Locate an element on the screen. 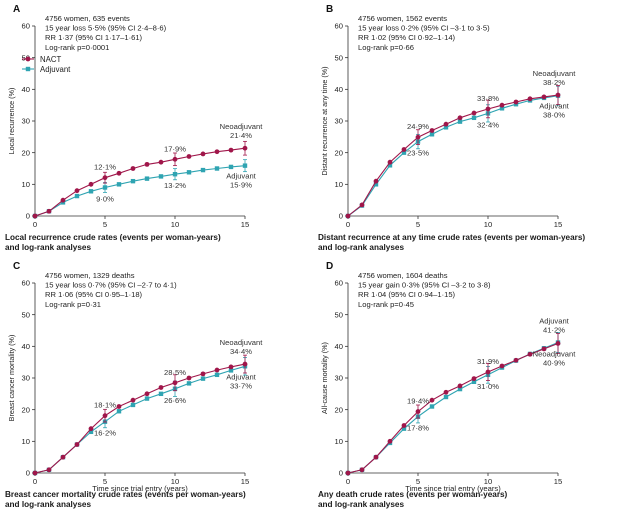  data-label: 40·9% is located at coordinates (554, 362).